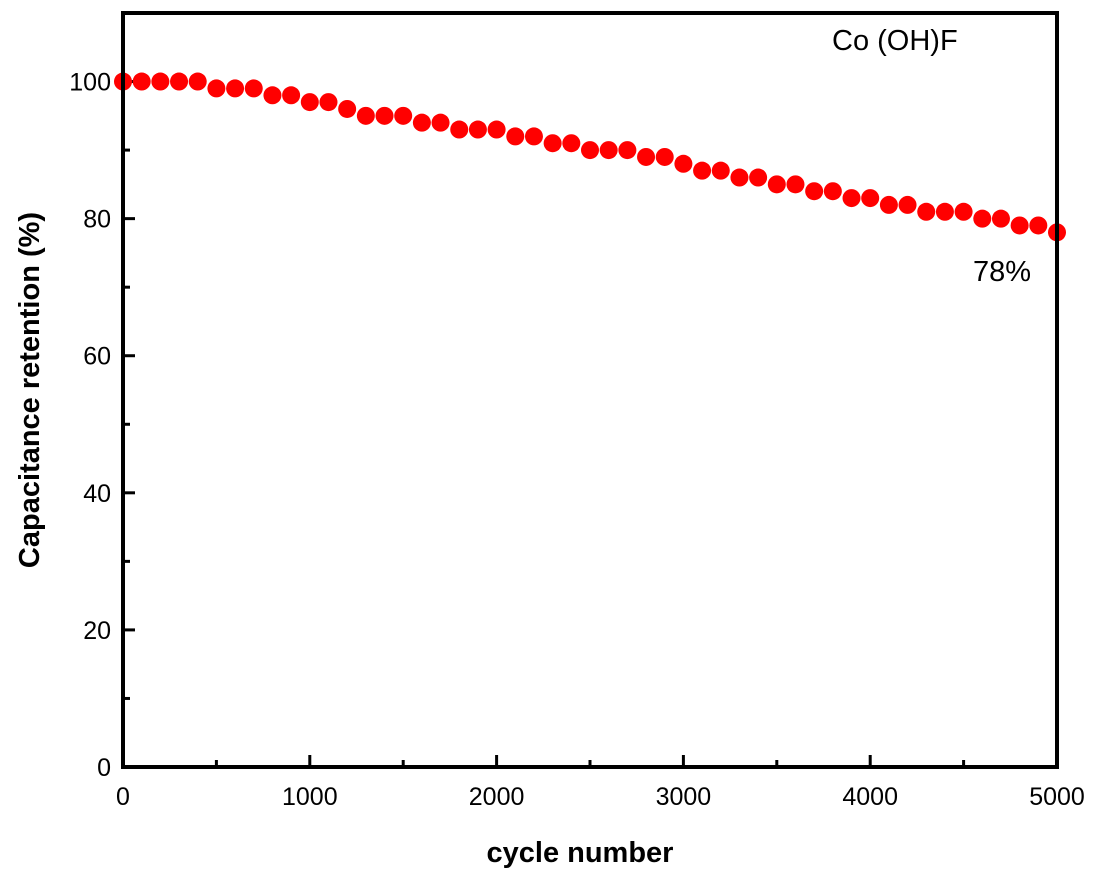  Describe the element at coordinates (90, 83) in the screenshot. I see `y-tick-label: 100` at that location.